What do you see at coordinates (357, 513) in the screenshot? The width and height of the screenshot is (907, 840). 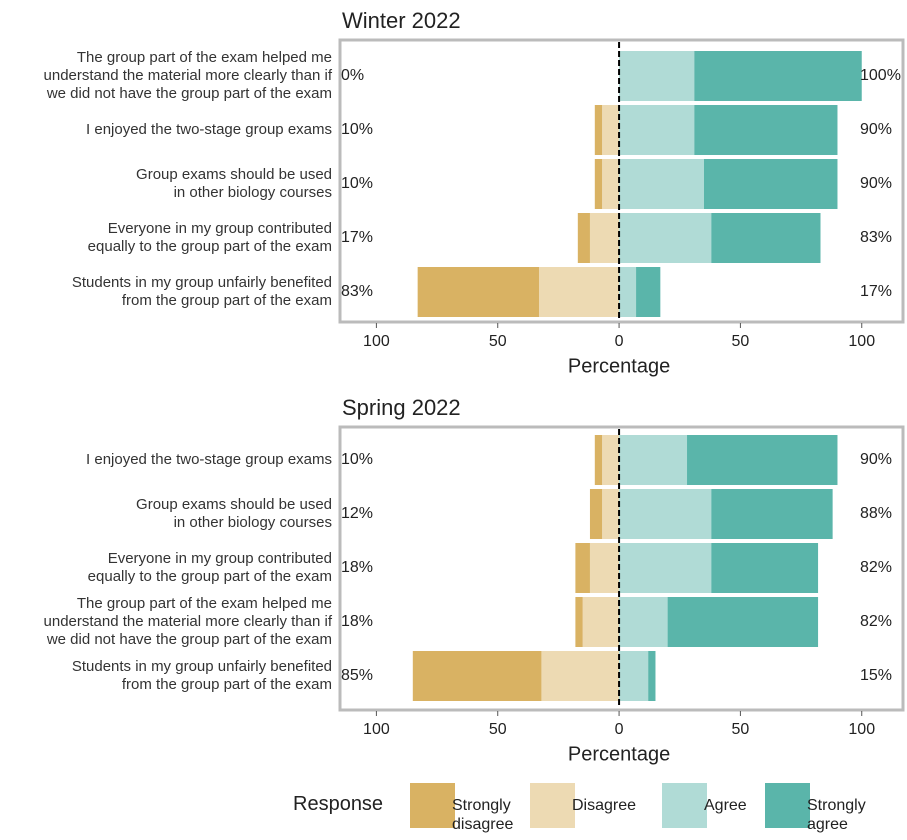 I see `left-total-label: 12%` at bounding box center [357, 513].